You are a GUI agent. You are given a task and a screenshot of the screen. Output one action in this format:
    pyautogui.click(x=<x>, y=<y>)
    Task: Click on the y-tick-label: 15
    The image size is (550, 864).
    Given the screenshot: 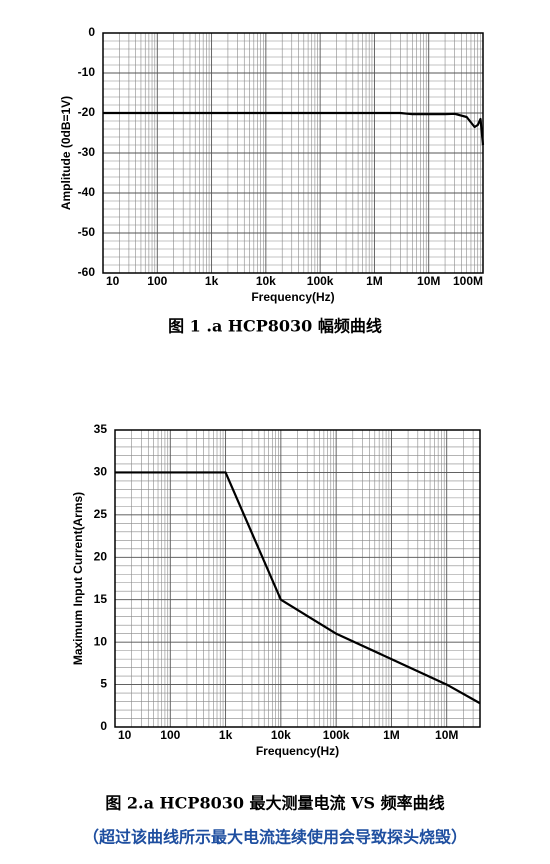 What is the action you would take?
    pyautogui.click(x=101, y=599)
    